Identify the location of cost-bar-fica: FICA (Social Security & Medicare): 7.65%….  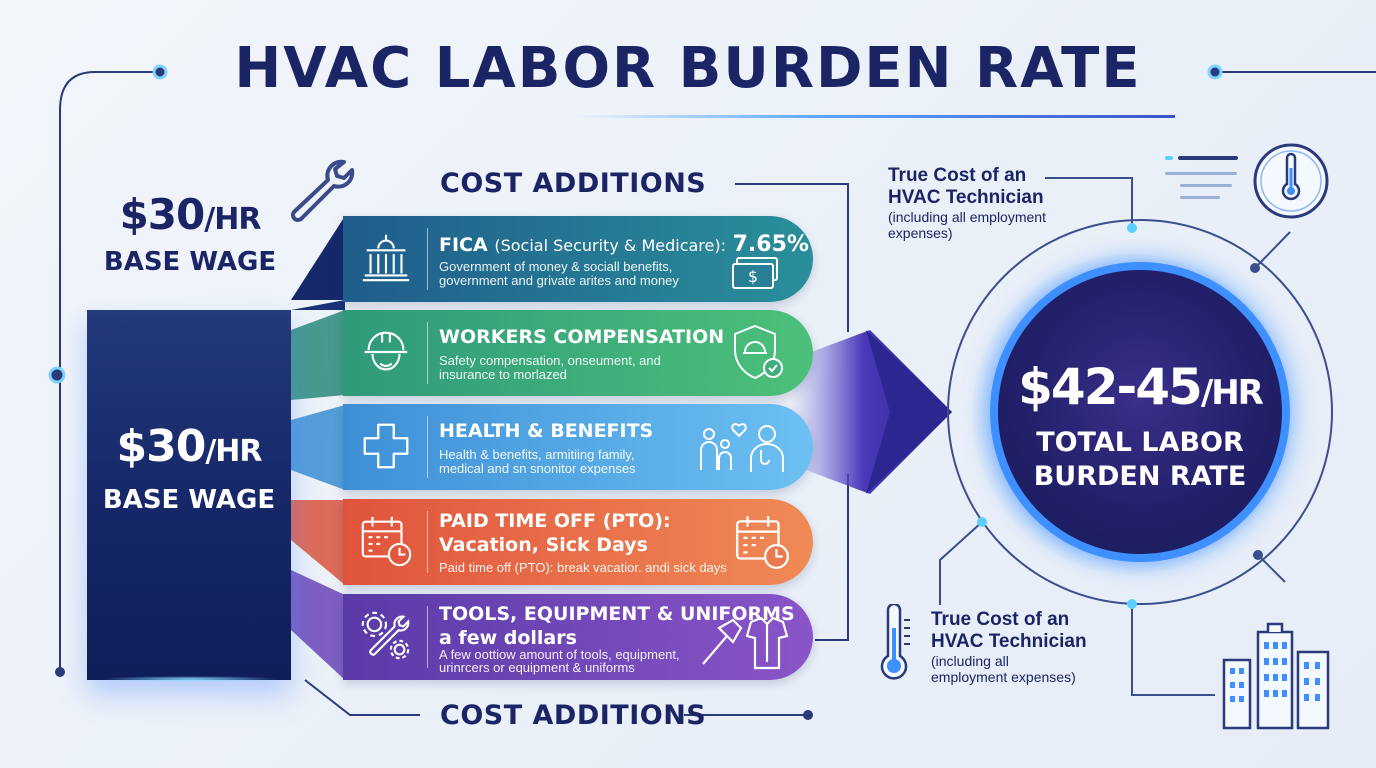
(578, 259).